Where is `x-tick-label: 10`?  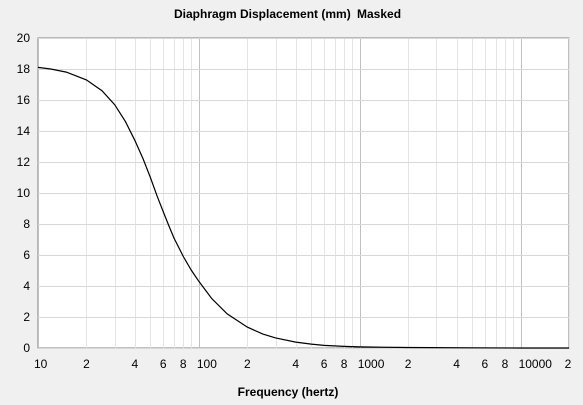 x-tick-label: 10 is located at coordinates (41, 364).